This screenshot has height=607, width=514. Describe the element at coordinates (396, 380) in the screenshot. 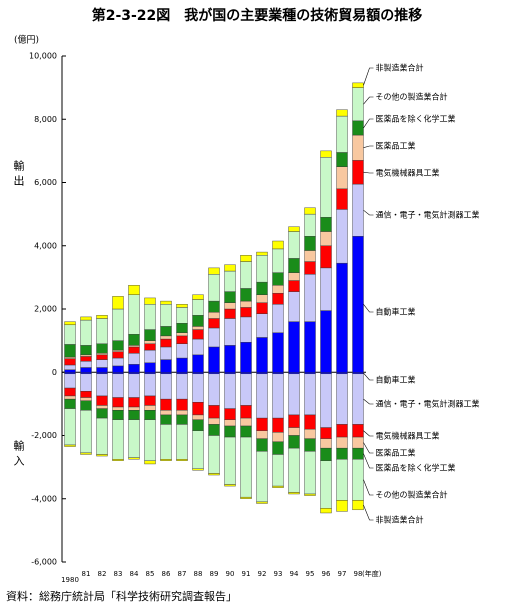

I see `legend-label: 自動車工業` at that location.